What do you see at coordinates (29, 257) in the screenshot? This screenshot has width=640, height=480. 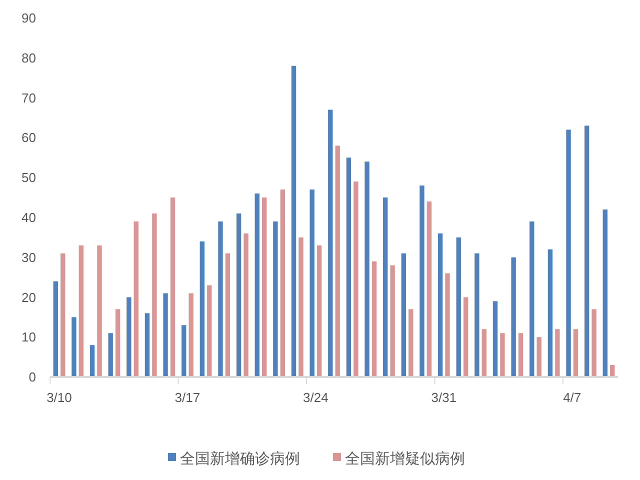 I see `y-tick-label: 30` at bounding box center [29, 257].